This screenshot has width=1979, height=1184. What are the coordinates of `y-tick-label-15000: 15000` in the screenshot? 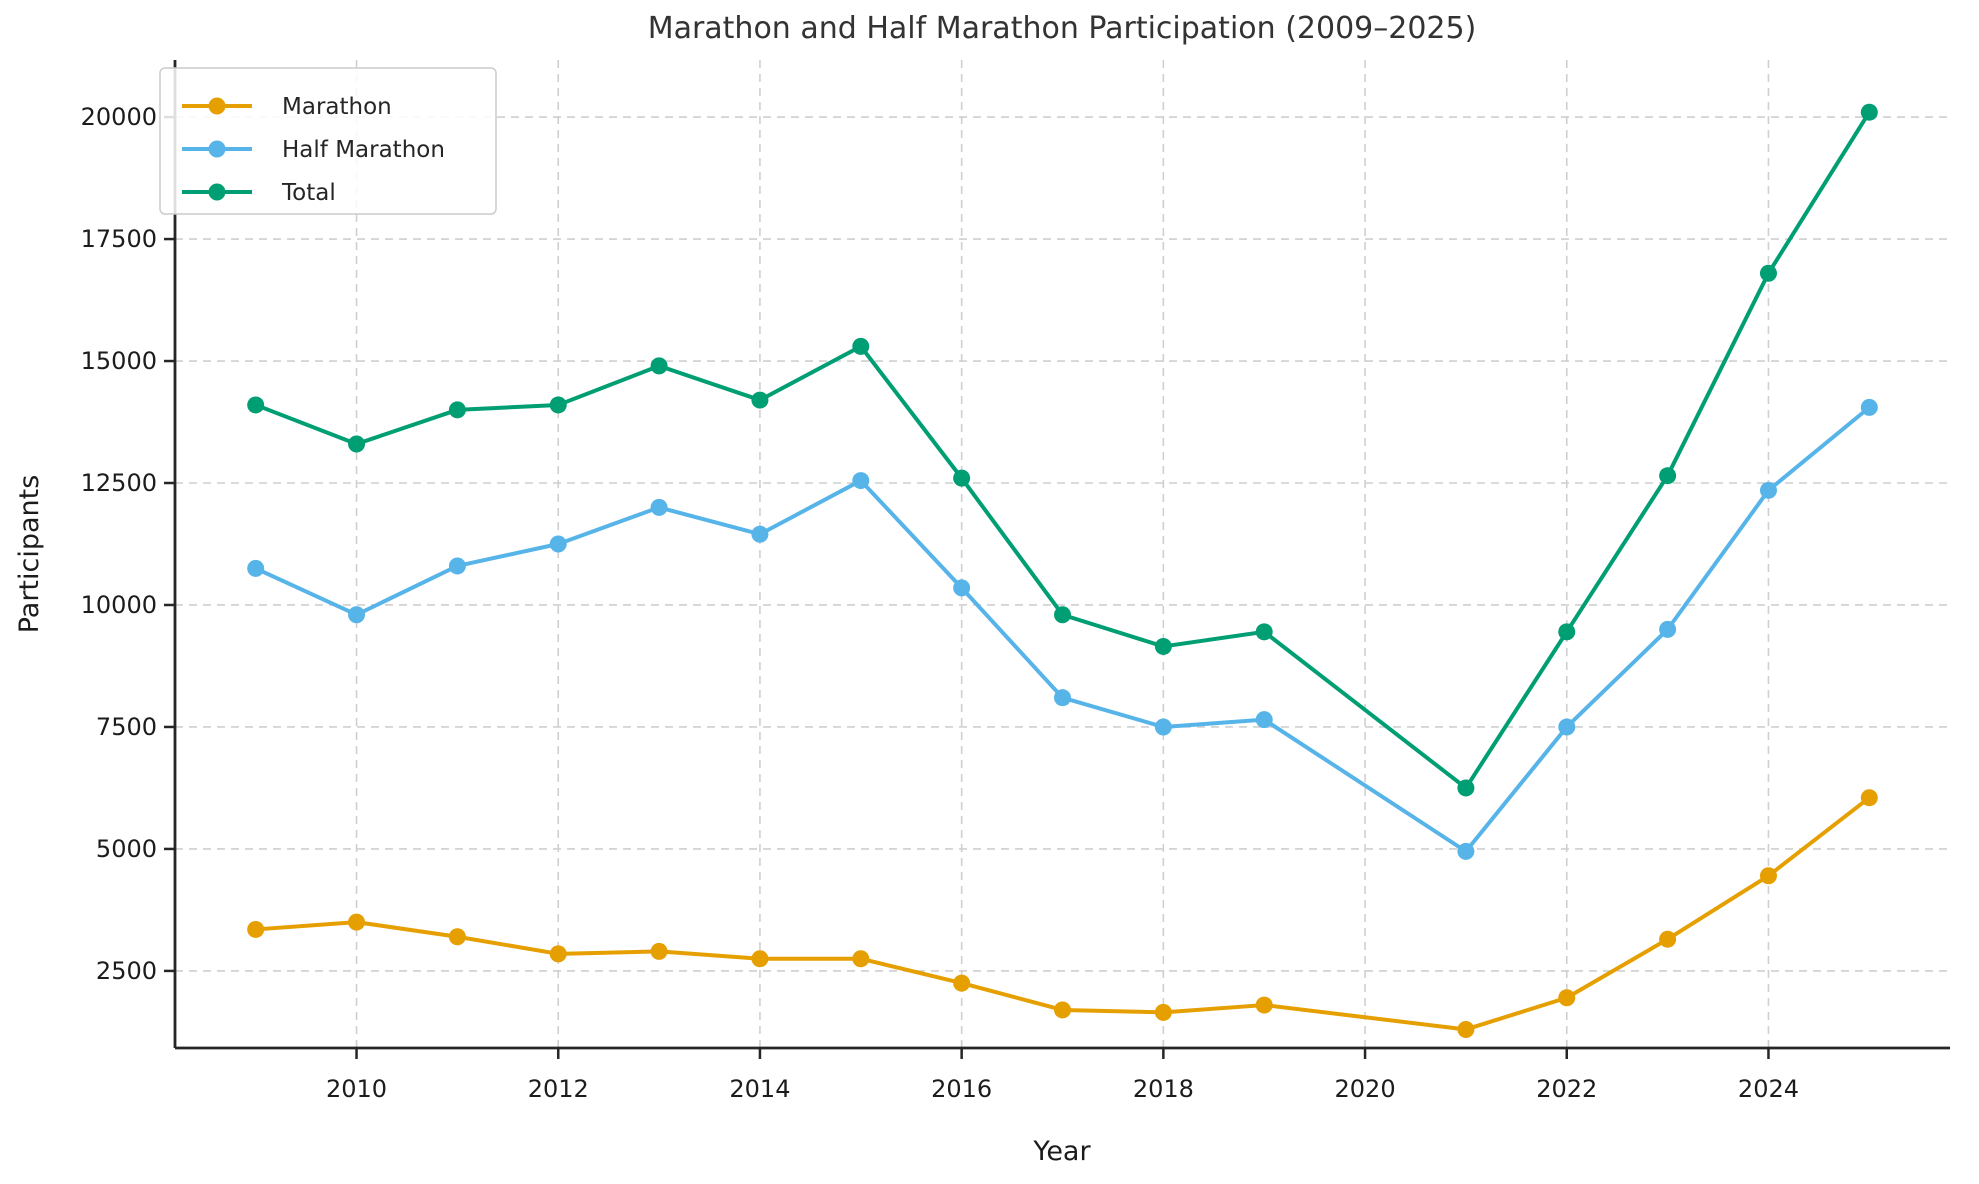 It's located at (119, 361).